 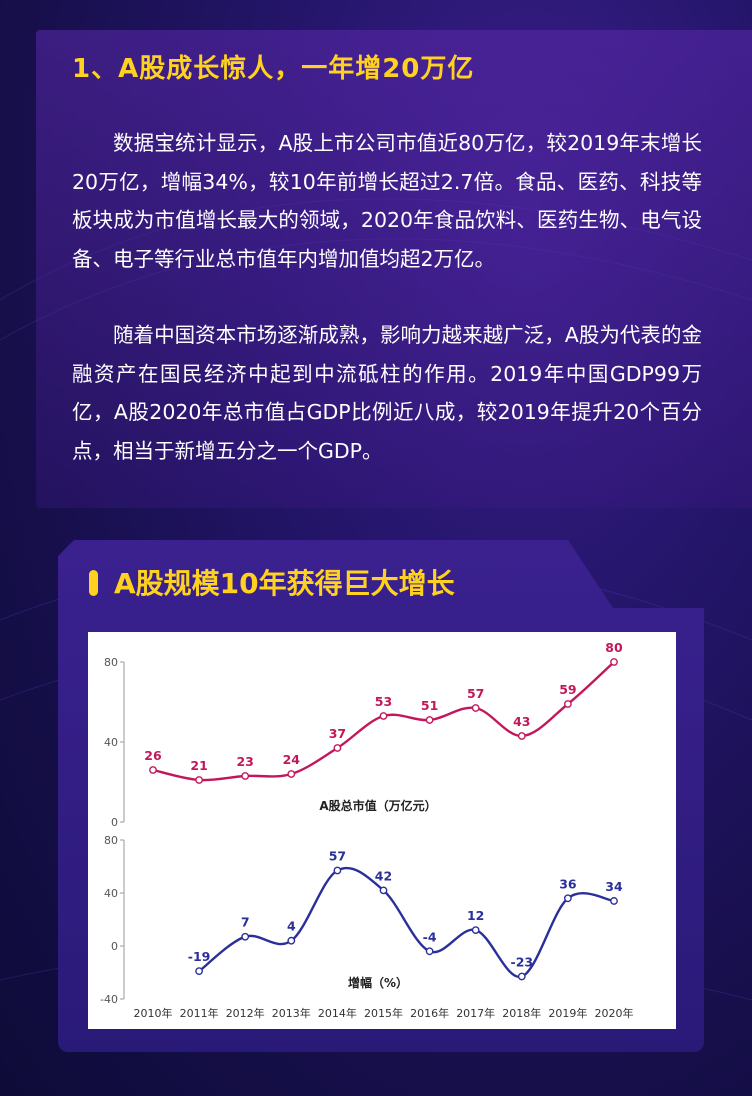 What do you see at coordinates (245, 922) in the screenshot?
I see `growth-data-label: 7` at bounding box center [245, 922].